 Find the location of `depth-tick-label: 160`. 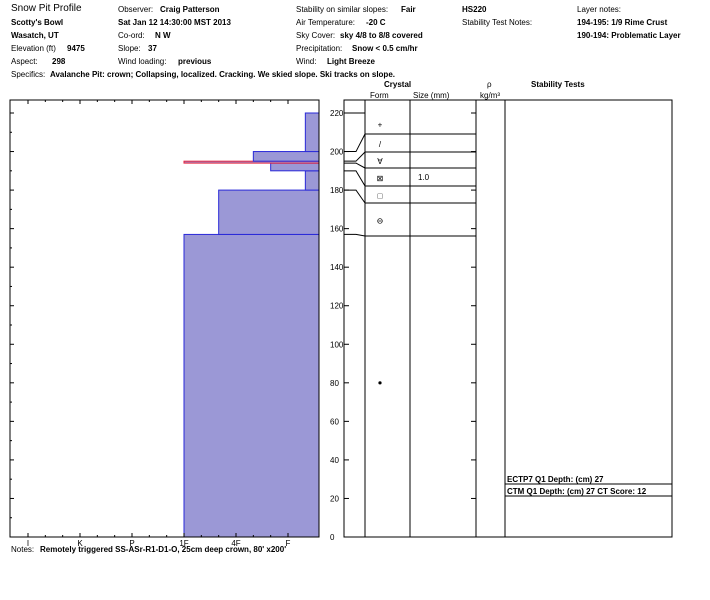

depth-tick-label: 160 is located at coordinates (337, 229).